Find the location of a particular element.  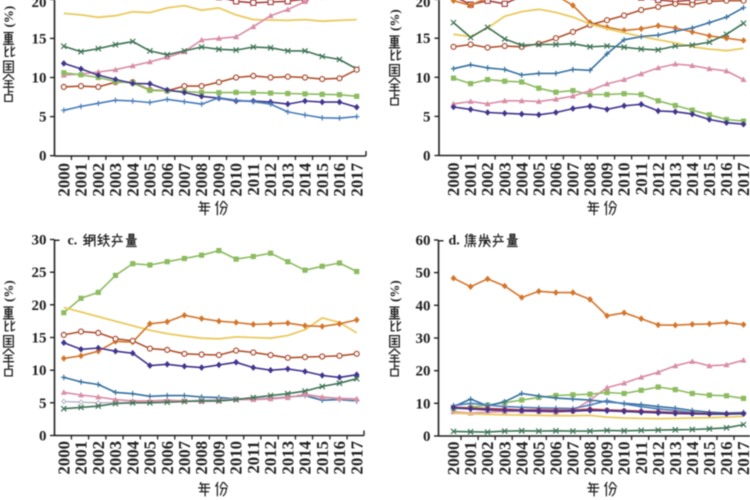

svg-text: 50 is located at coordinates (423, 274).